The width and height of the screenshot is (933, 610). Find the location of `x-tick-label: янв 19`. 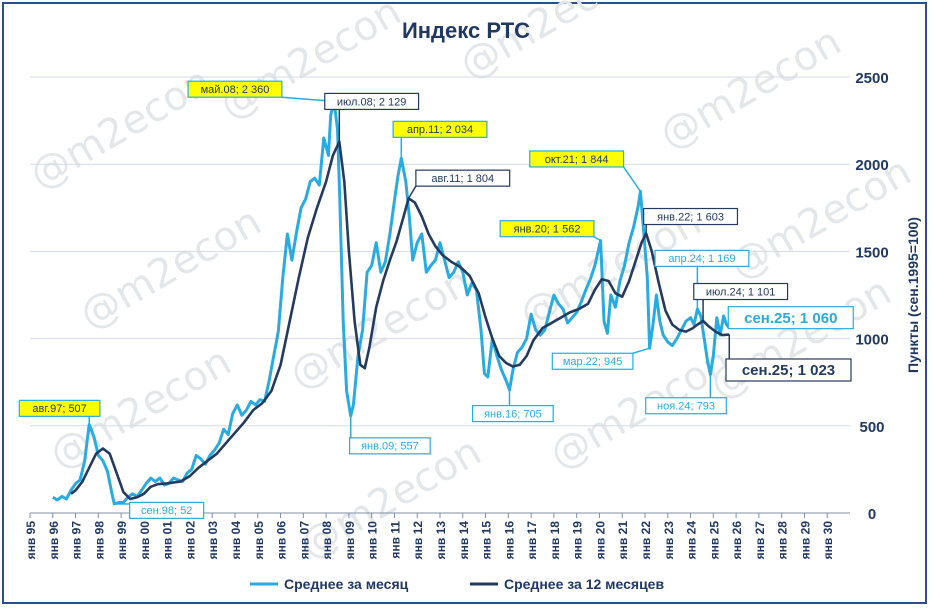

x-tick-label: янв 19 is located at coordinates (578, 540).